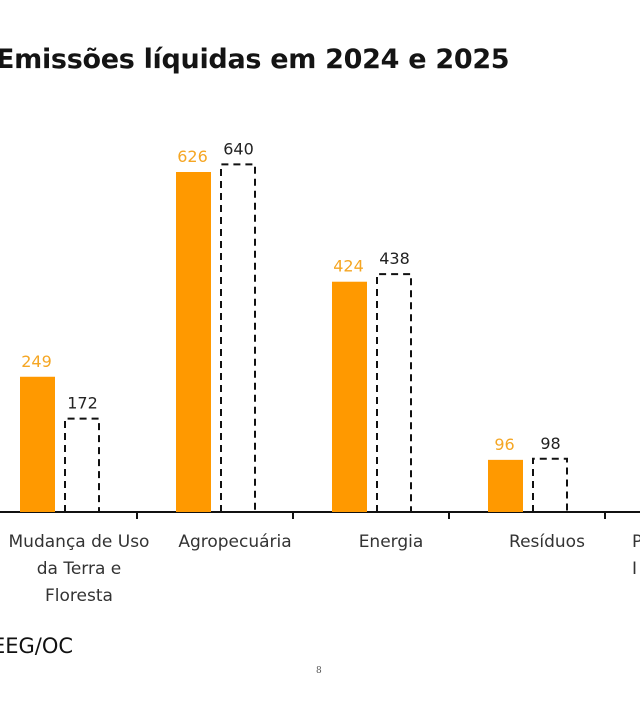 This screenshot has width=640, height=720. I want to click on x-tick-label: I, so click(634, 569).